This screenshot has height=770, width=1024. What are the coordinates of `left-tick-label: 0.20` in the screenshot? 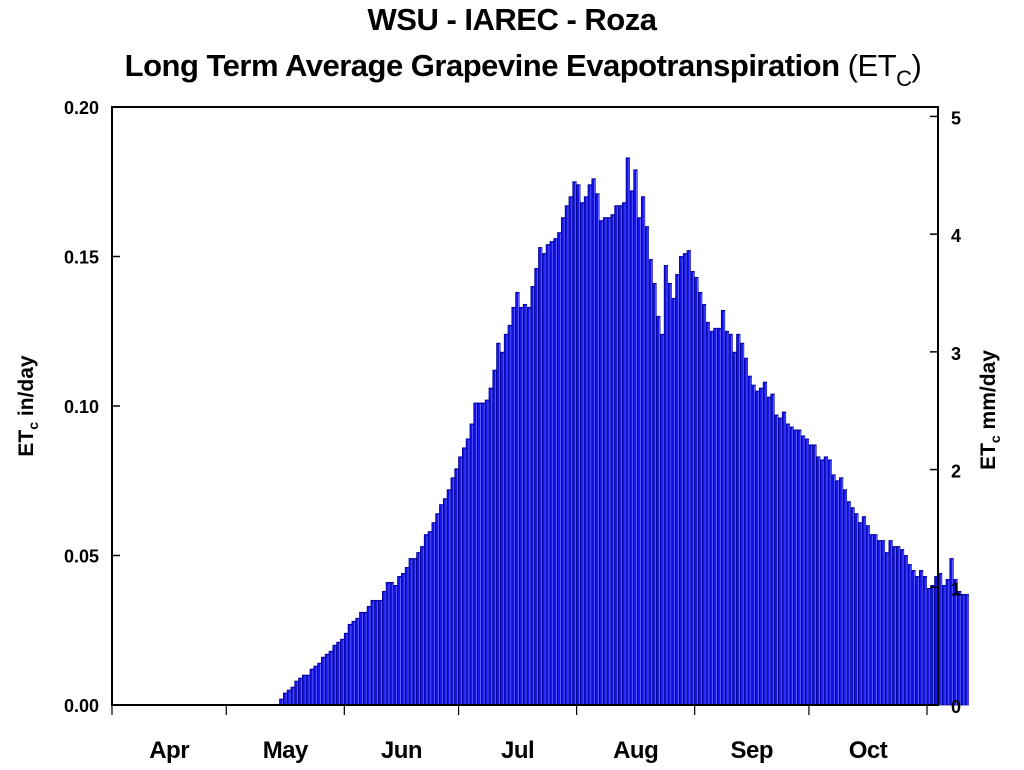 It's located at (81, 108).